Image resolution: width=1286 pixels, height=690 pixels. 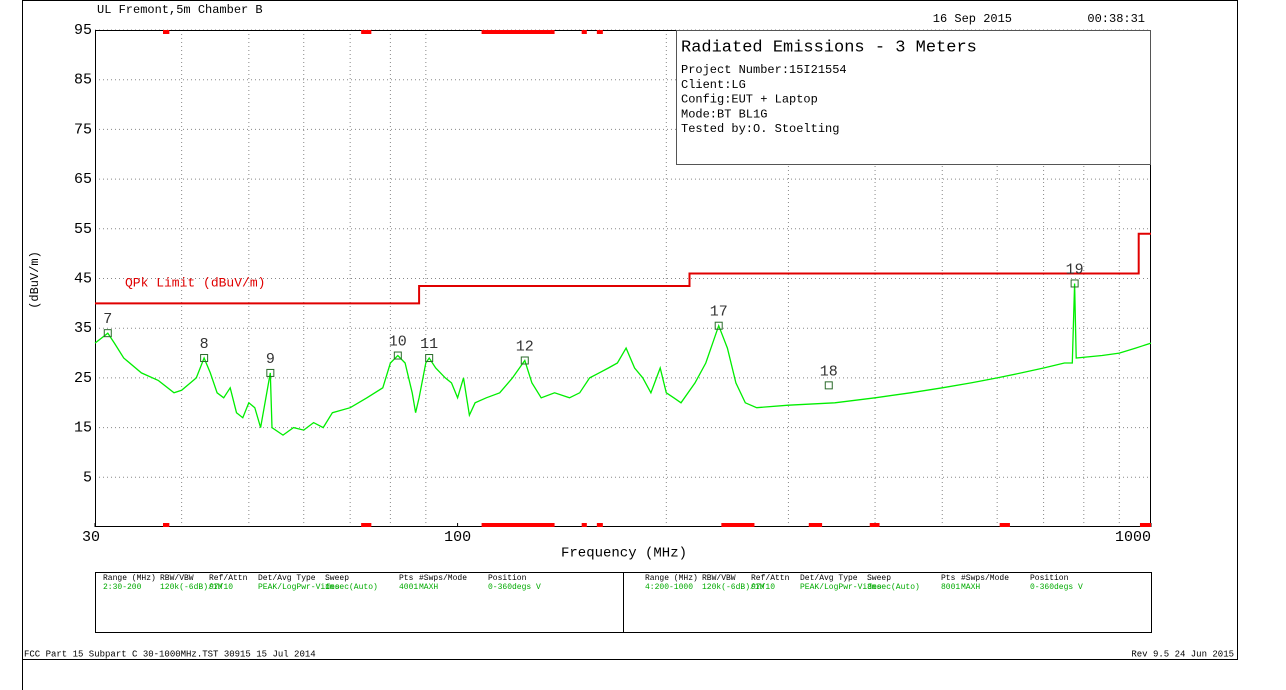 What do you see at coordinates (83, 179) in the screenshot?
I see `y-tick-label: 65` at bounding box center [83, 179].